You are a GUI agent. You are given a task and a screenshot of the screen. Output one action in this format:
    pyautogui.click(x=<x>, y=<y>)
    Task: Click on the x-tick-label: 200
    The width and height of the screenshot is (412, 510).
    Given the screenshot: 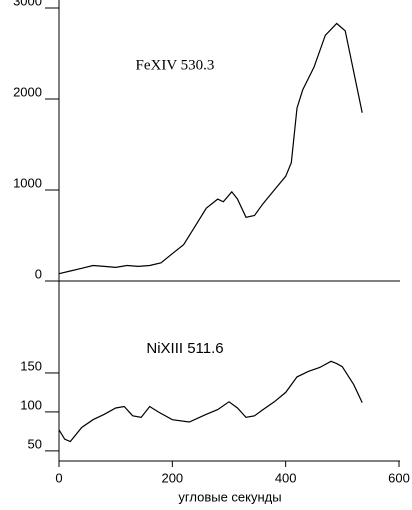 What is the action you would take?
    pyautogui.click(x=172, y=477)
    